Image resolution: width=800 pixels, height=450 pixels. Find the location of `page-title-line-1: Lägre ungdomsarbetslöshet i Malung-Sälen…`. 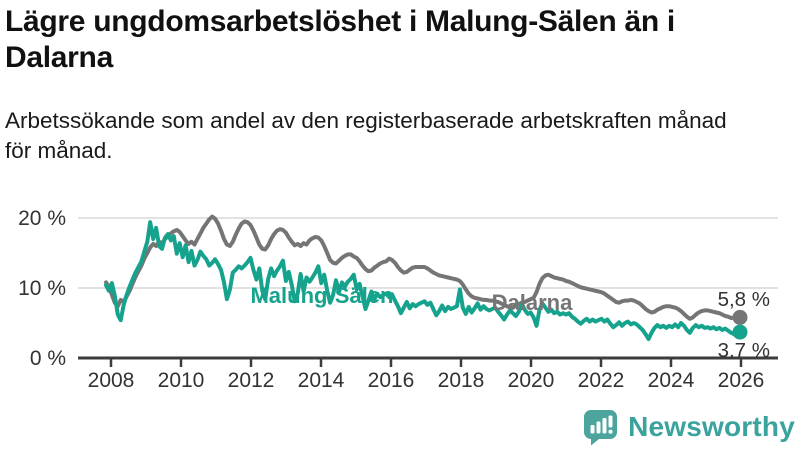

page-title-line-1: Lägre ungdomsarbetslöshet i Malung-Sälen… is located at coordinates (340, 21).